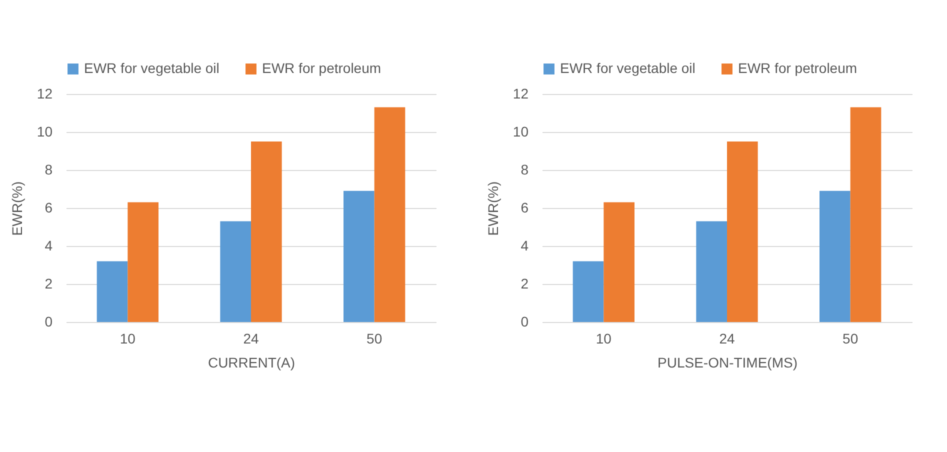 This screenshot has height=452, width=947. Describe the element at coordinates (728, 362) in the screenshot. I see `x-axis-title: PULSE-ON-TIME(MS)` at that location.